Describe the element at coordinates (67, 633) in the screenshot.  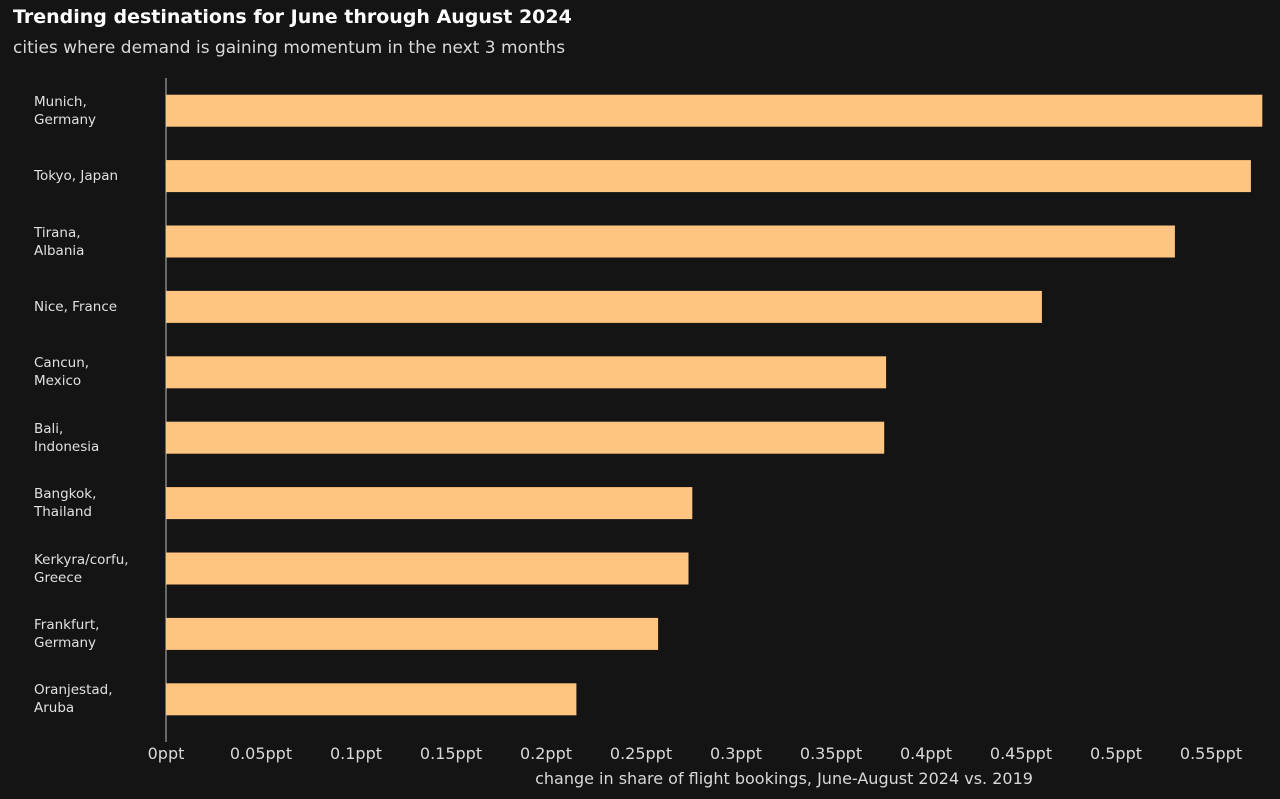
I see `y-tick-label: Frankfurt, Germany` at that location.